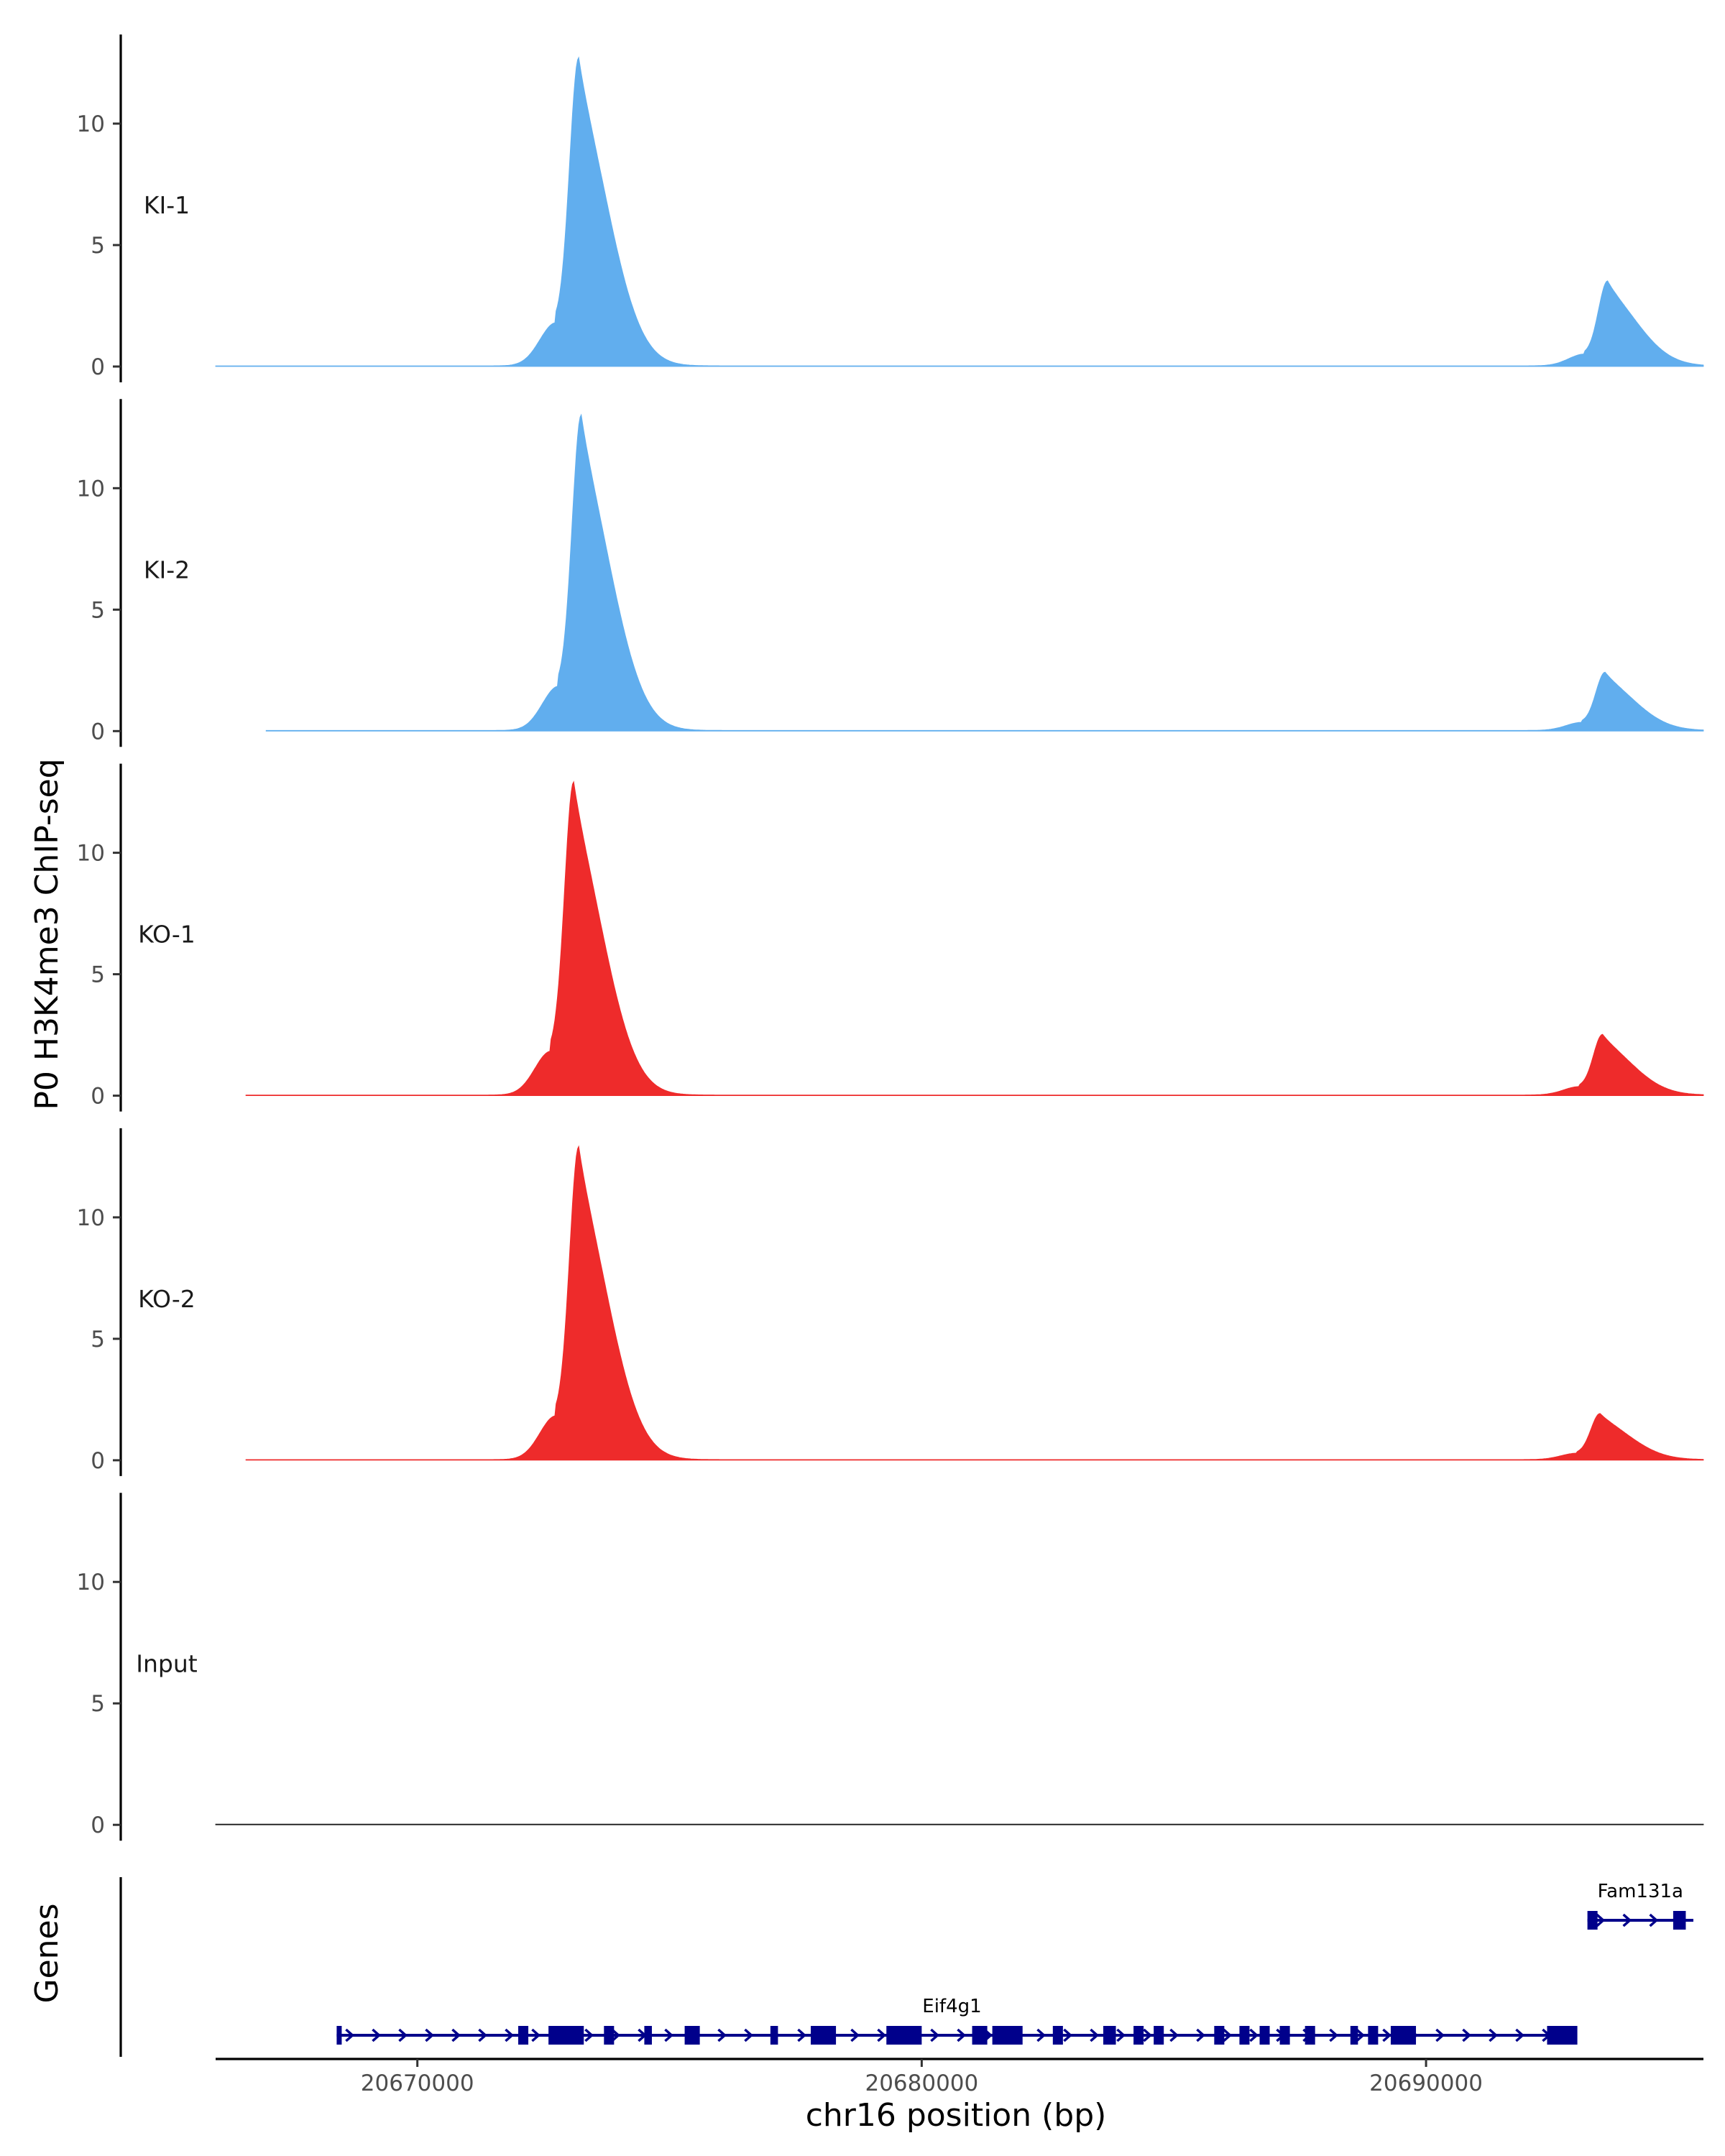 This screenshot has width=1725, height=2156. I want to click on genes-axis-title: Genes, so click(47, 1953).